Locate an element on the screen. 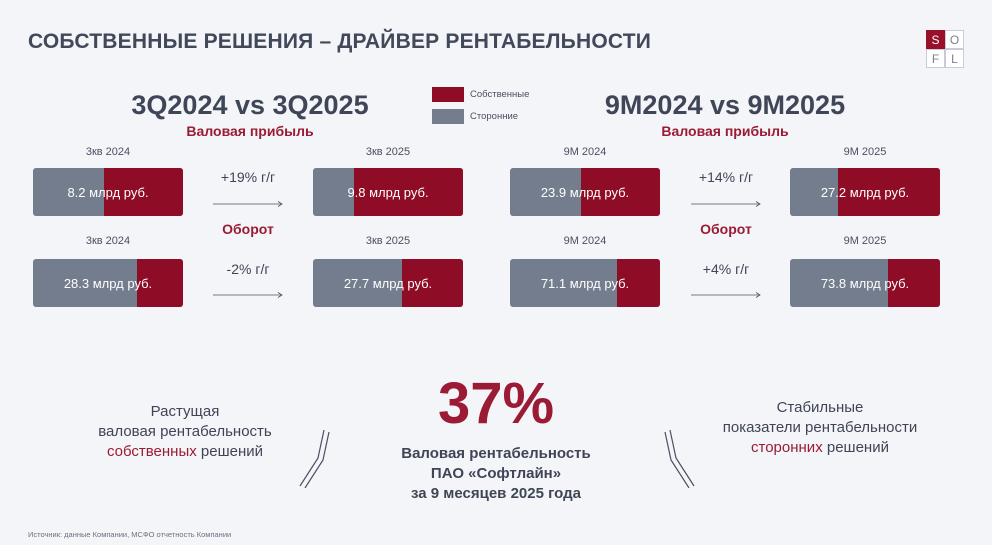 This screenshot has height=545, width=992. bar-value: 23.9 млрд руб. is located at coordinates (585, 192).